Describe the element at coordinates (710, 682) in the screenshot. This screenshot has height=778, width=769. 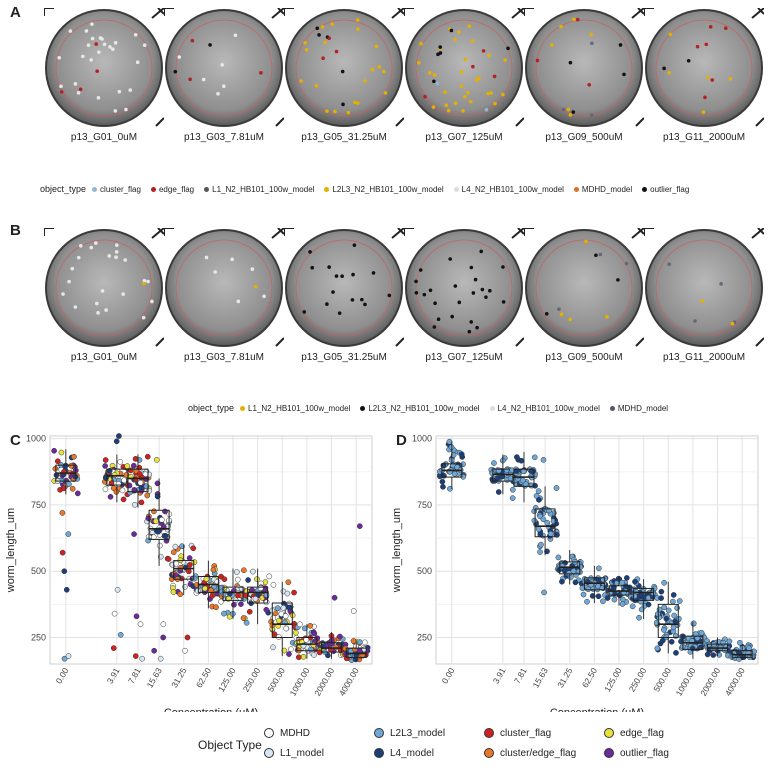
I see `x-tick-label: 2000.00` at that location.